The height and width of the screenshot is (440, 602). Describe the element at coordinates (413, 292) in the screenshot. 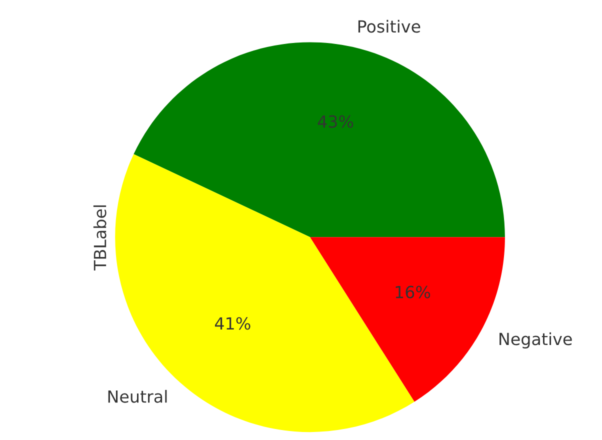

I see `data-label: 16%` at that location.